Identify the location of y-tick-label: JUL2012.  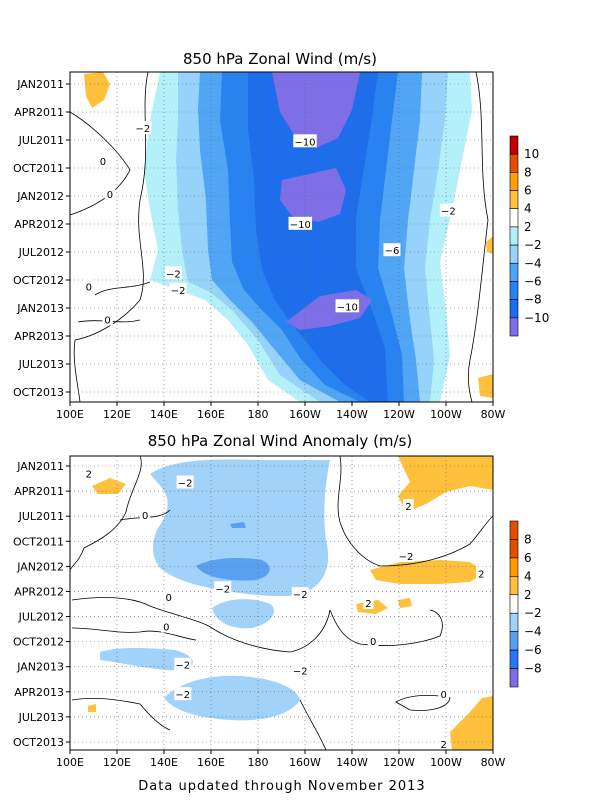
(41, 252).